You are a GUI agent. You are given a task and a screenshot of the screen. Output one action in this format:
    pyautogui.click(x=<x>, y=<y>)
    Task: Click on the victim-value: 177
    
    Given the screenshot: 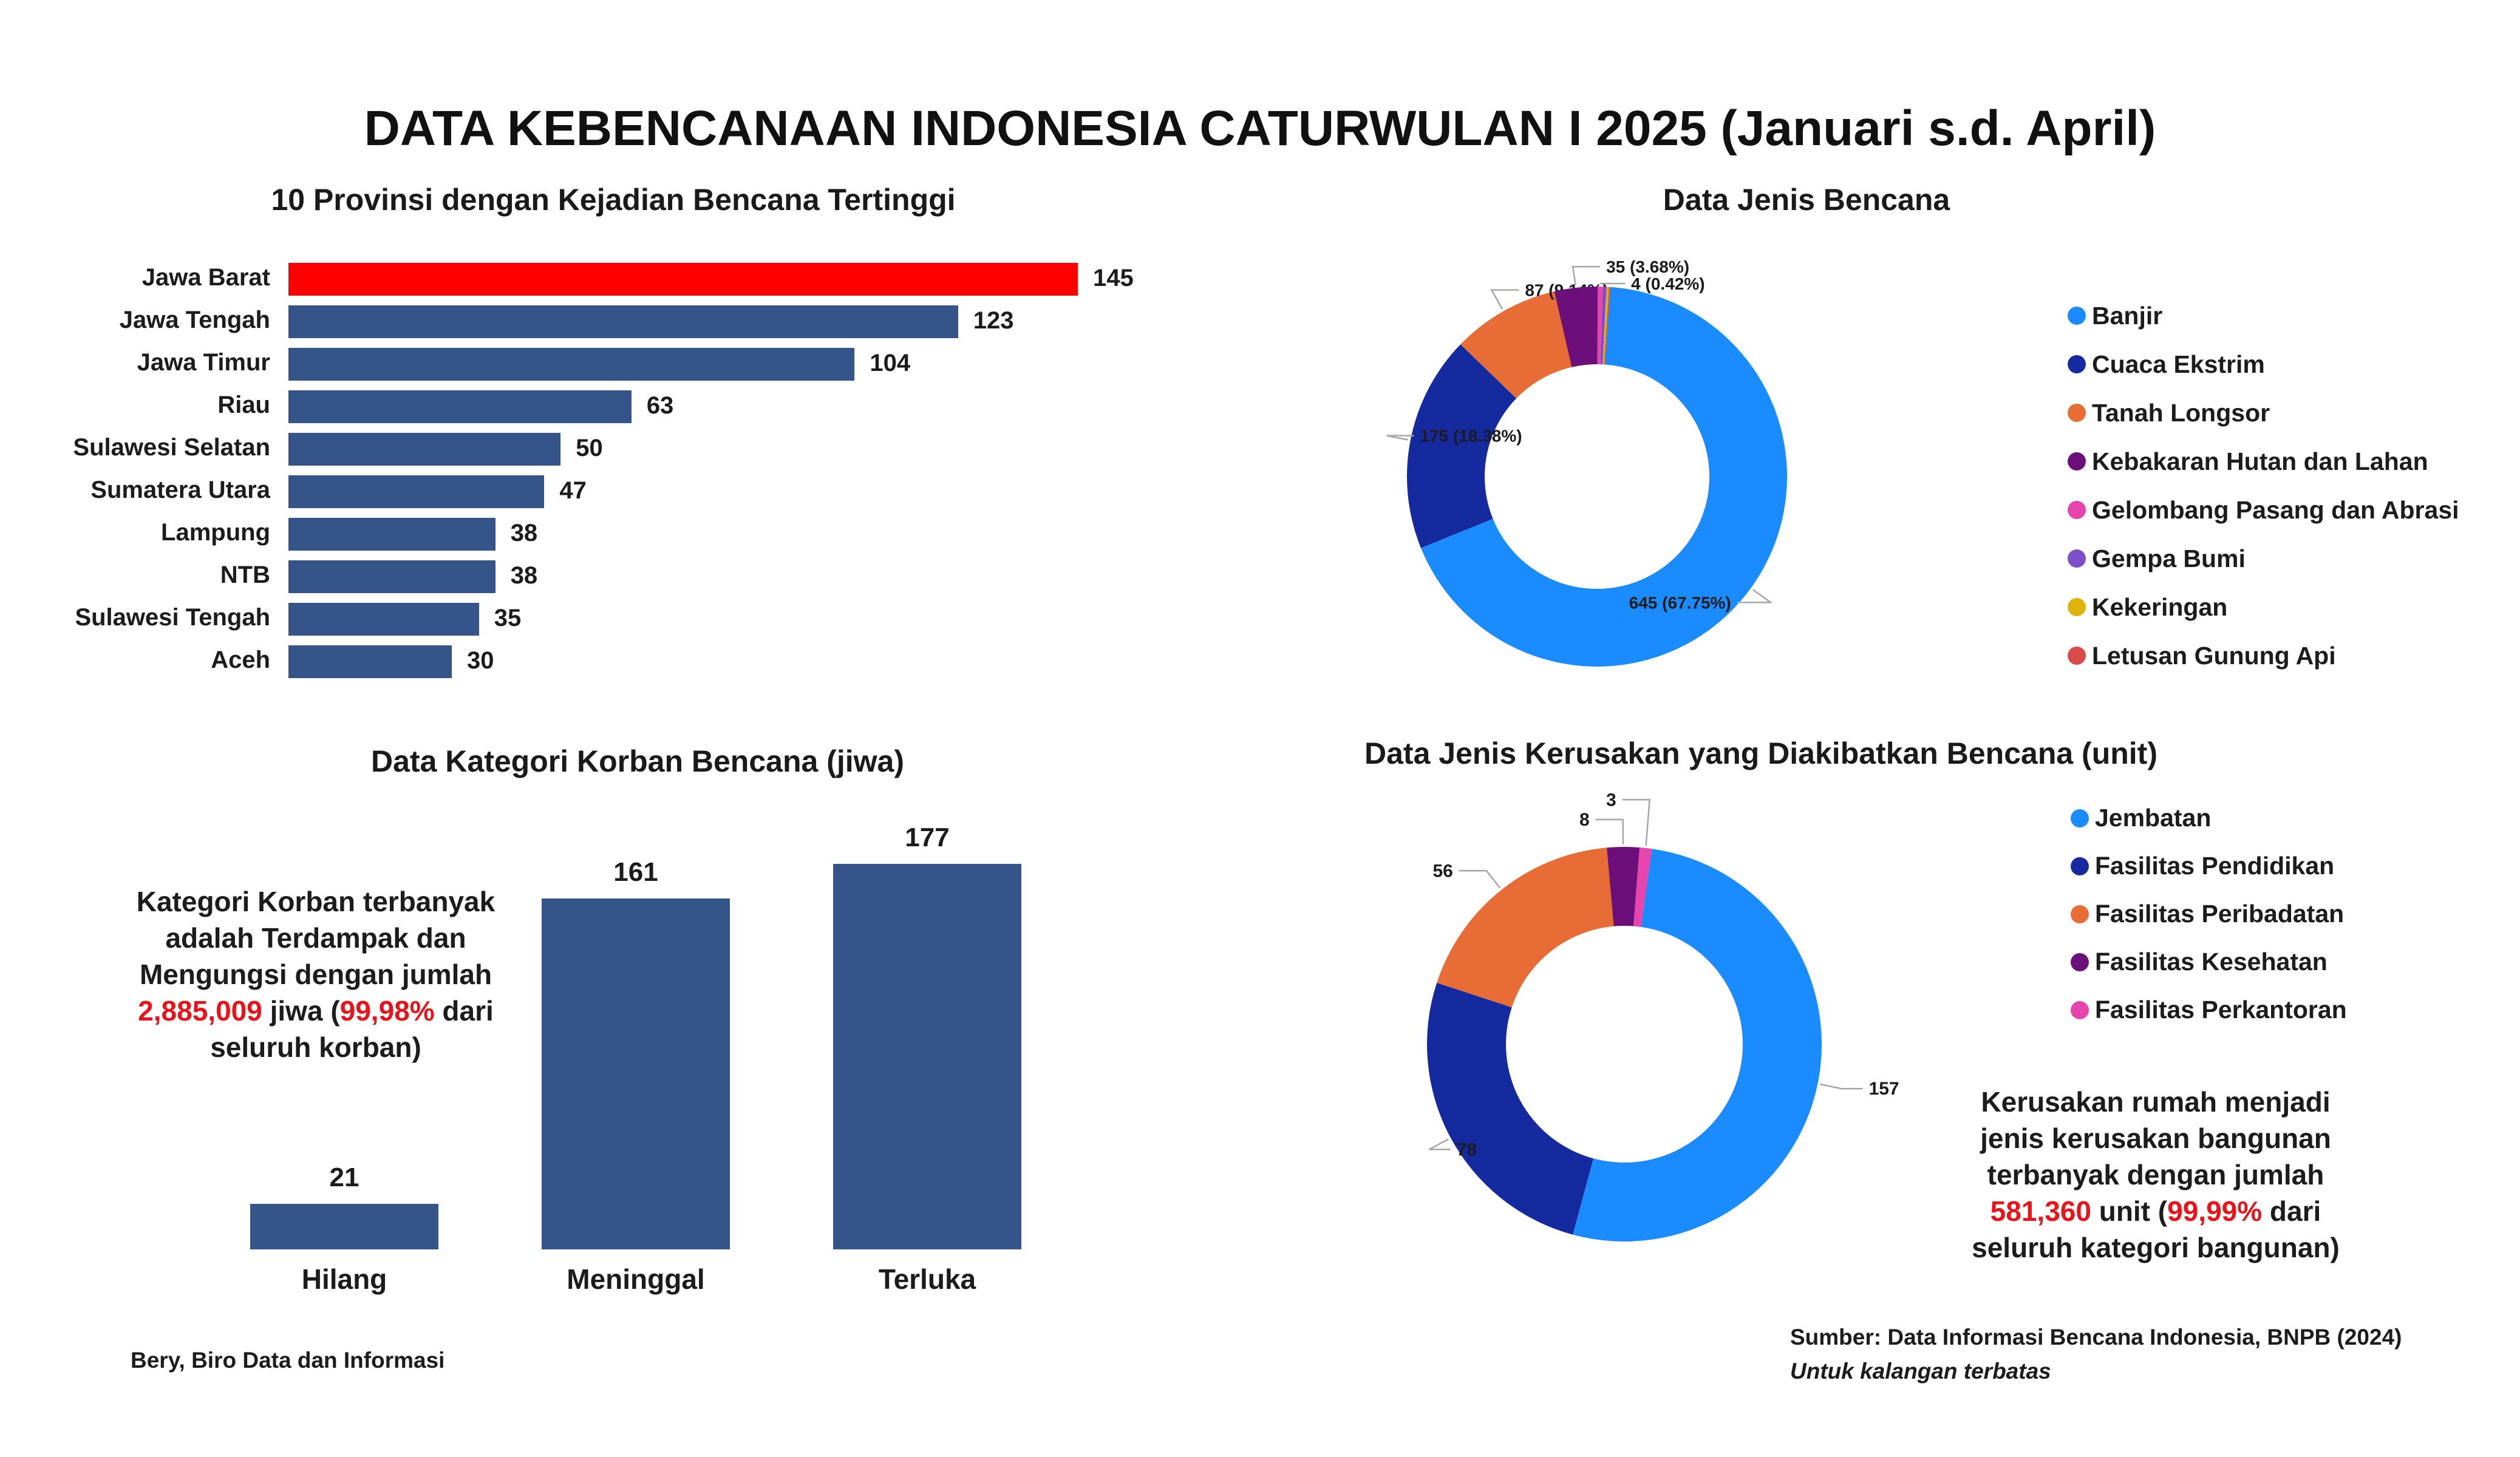 What is the action you would take?
    pyautogui.click(x=927, y=837)
    